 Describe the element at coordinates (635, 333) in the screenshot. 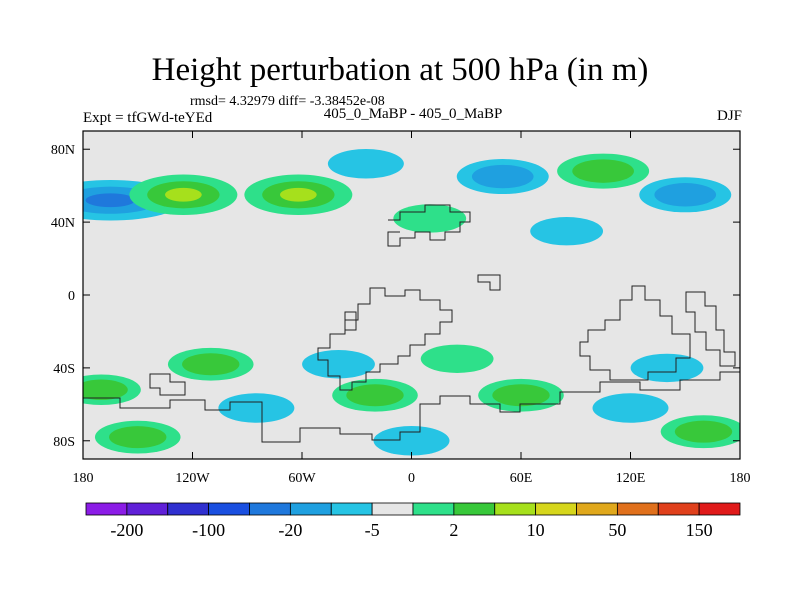

I see `coastline-australia` at that location.